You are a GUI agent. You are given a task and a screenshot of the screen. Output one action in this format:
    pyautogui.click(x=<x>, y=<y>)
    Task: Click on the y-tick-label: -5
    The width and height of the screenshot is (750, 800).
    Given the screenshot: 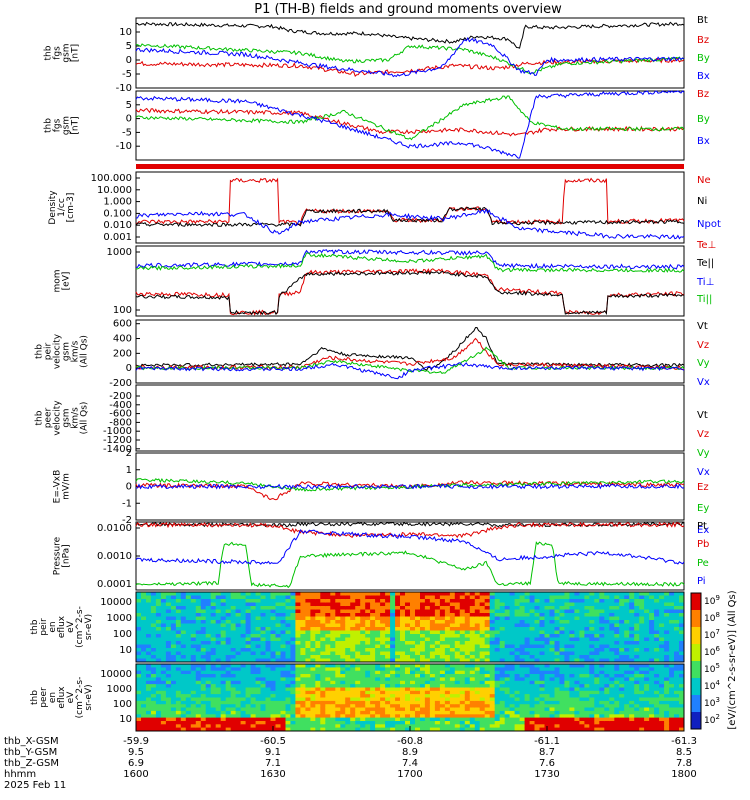 What is the action you would take?
    pyautogui.click(x=127, y=132)
    